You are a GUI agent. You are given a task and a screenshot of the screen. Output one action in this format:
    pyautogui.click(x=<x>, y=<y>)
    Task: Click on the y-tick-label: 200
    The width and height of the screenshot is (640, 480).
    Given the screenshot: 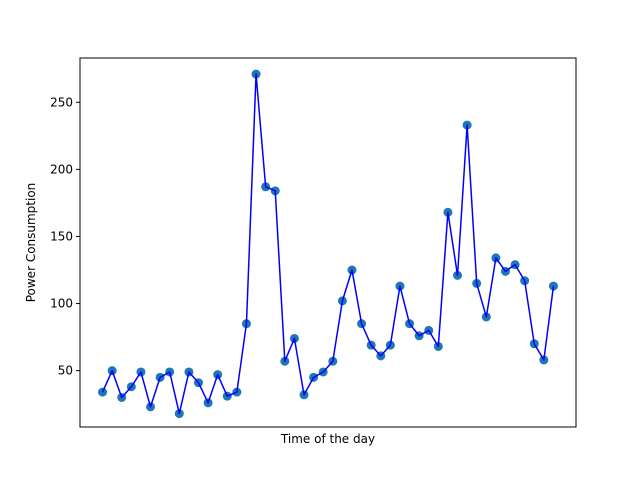 What is the action you would take?
    pyautogui.click(x=61, y=169)
    